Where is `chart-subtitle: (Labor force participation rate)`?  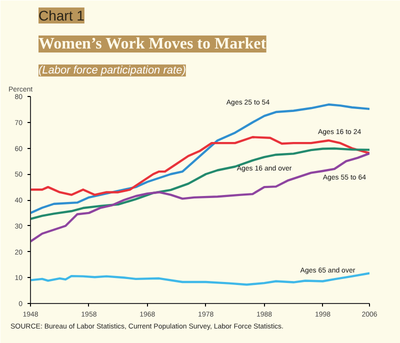 chart-subtitle: (Labor force participation rate) is located at coordinates (112, 70).